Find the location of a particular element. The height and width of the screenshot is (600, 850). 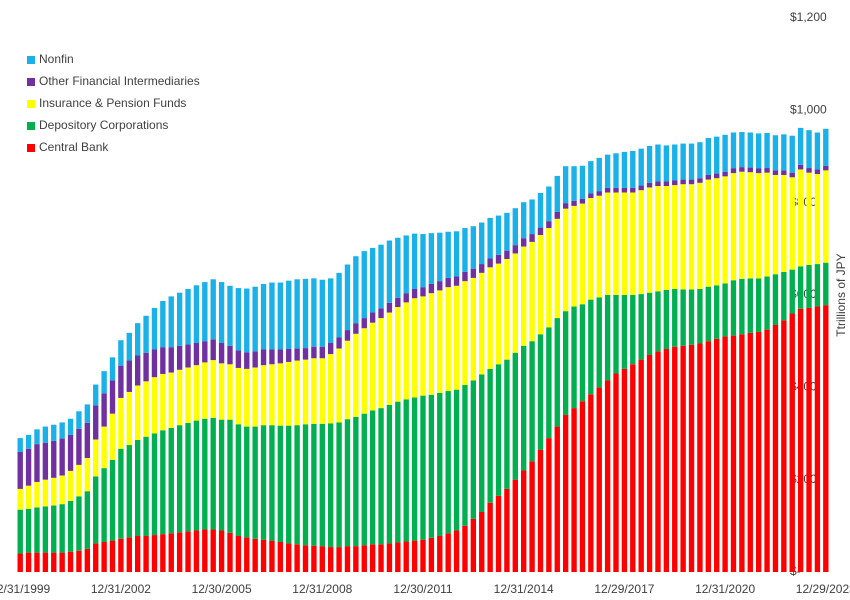

x-tick-label: 12/30/2011 is located at coordinates (422, 589).